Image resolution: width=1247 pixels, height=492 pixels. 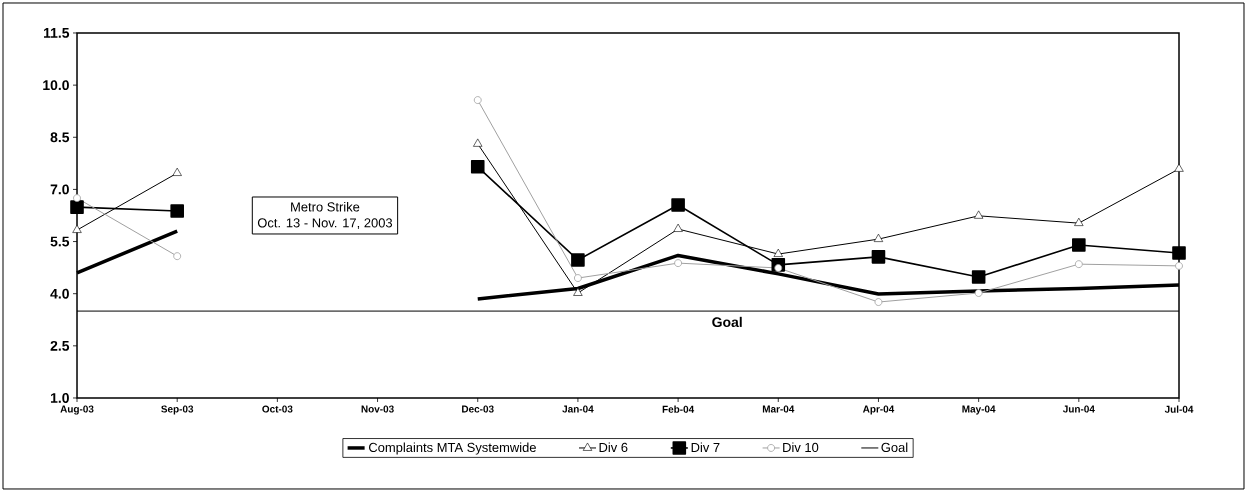 What do you see at coordinates (801, 447) in the screenshot?
I see `legend-label: Div 10` at bounding box center [801, 447].